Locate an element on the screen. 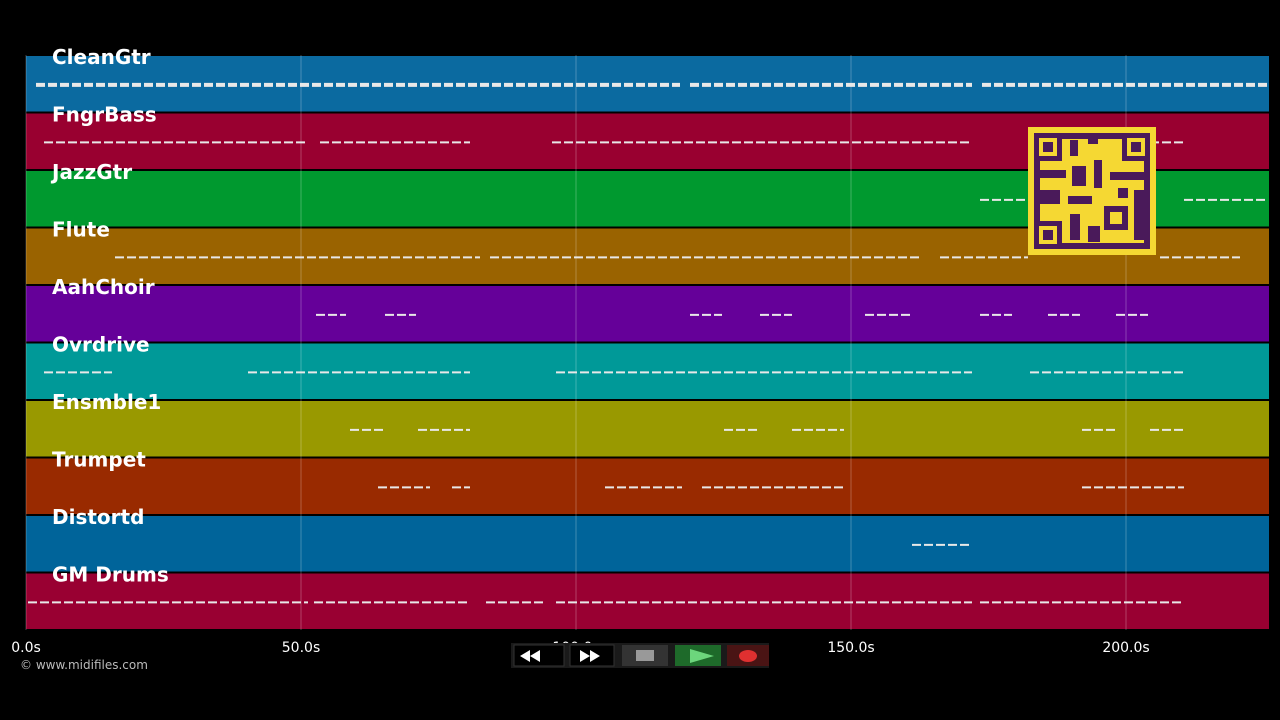  qr-code is located at coordinates (1092, 191).